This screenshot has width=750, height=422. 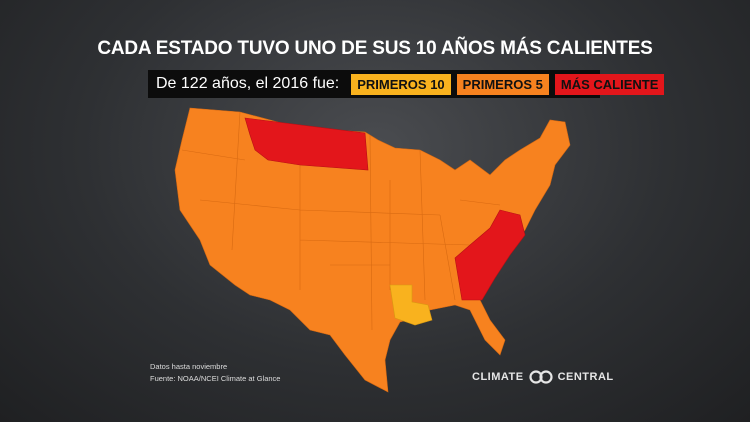 I want to click on legend-label: De 122 años, el 2016 fue:, so click(x=248, y=83).